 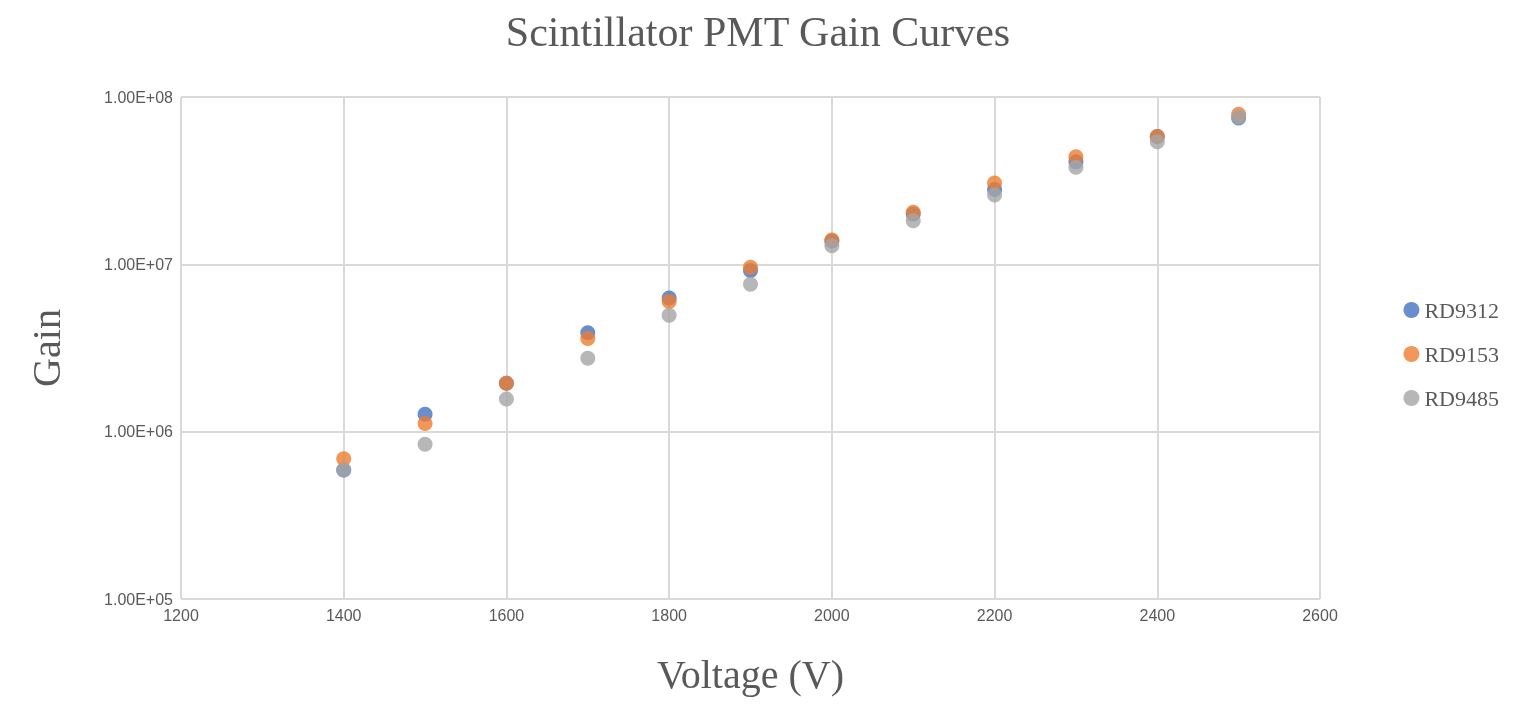 I want to click on x-tick-label: 2400, so click(x=1157, y=615).